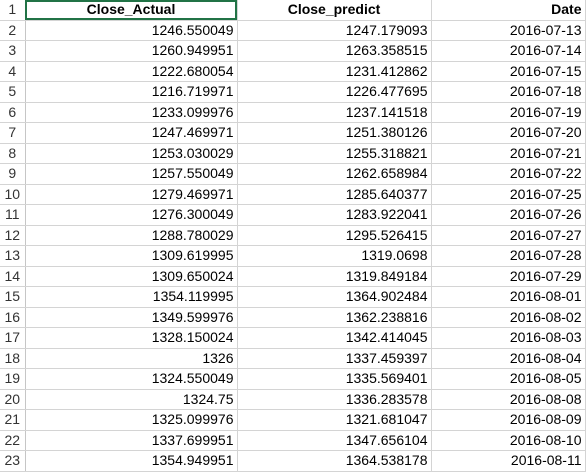 This screenshot has width=587, height=472. What do you see at coordinates (508, 338) in the screenshot?
I see `cell-date: 2016-08-03` at bounding box center [508, 338].